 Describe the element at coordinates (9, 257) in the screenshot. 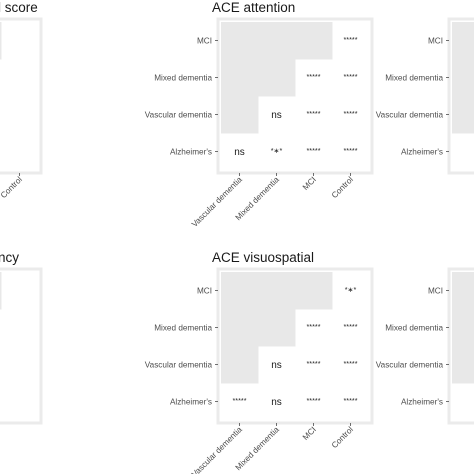

I see `panel-title: ncy` at that location.